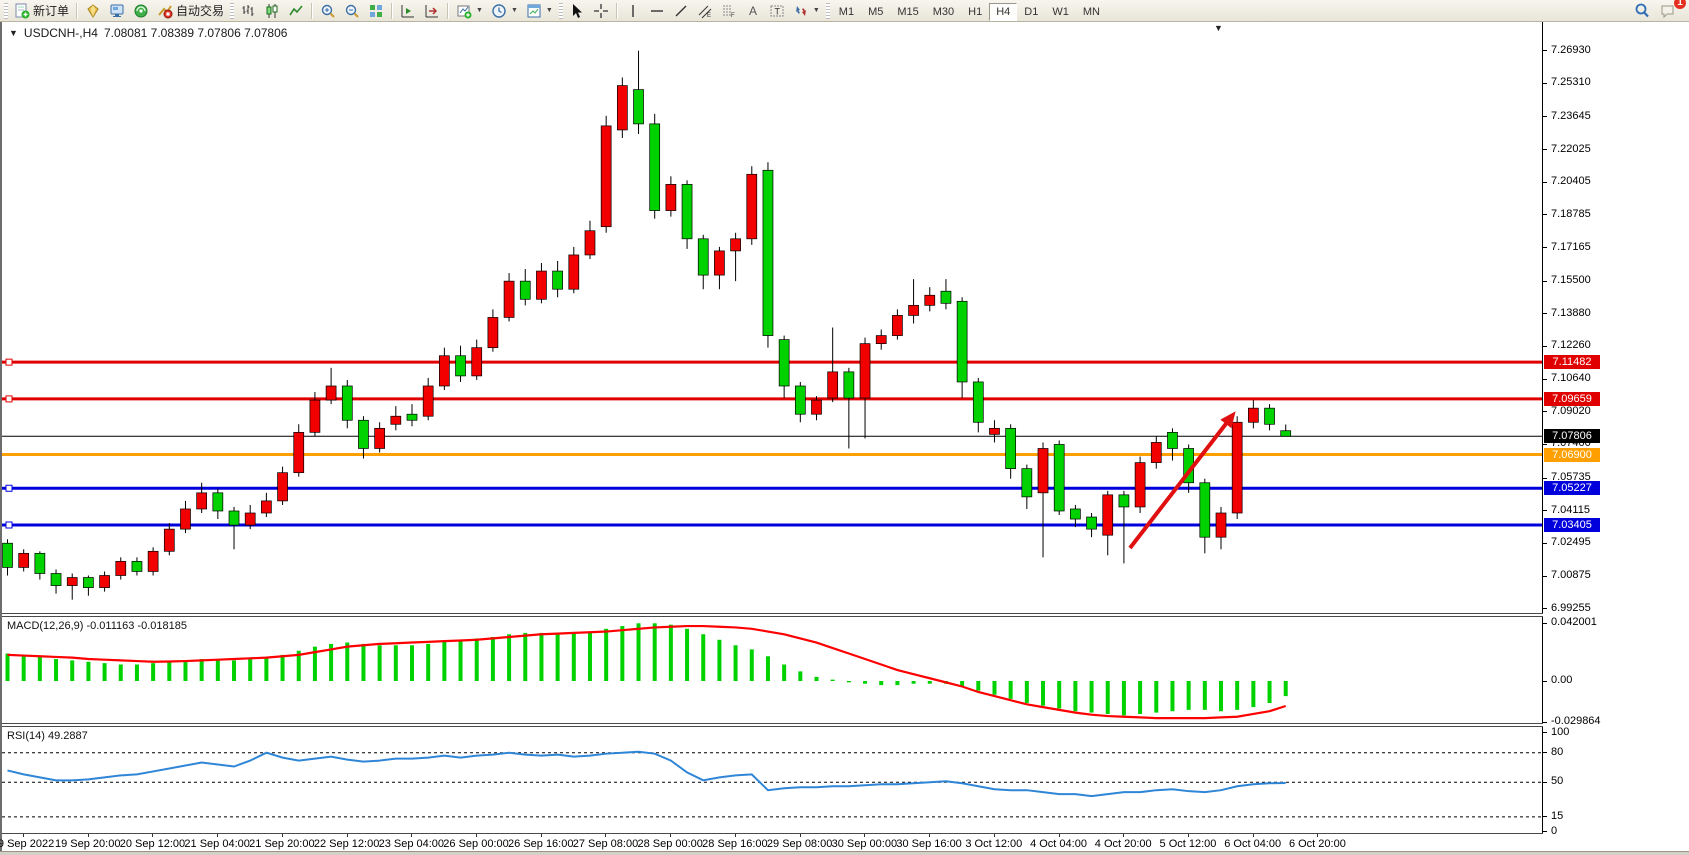 The height and width of the screenshot is (855, 1689). I want to click on text-label-button: T, so click(777, 11).